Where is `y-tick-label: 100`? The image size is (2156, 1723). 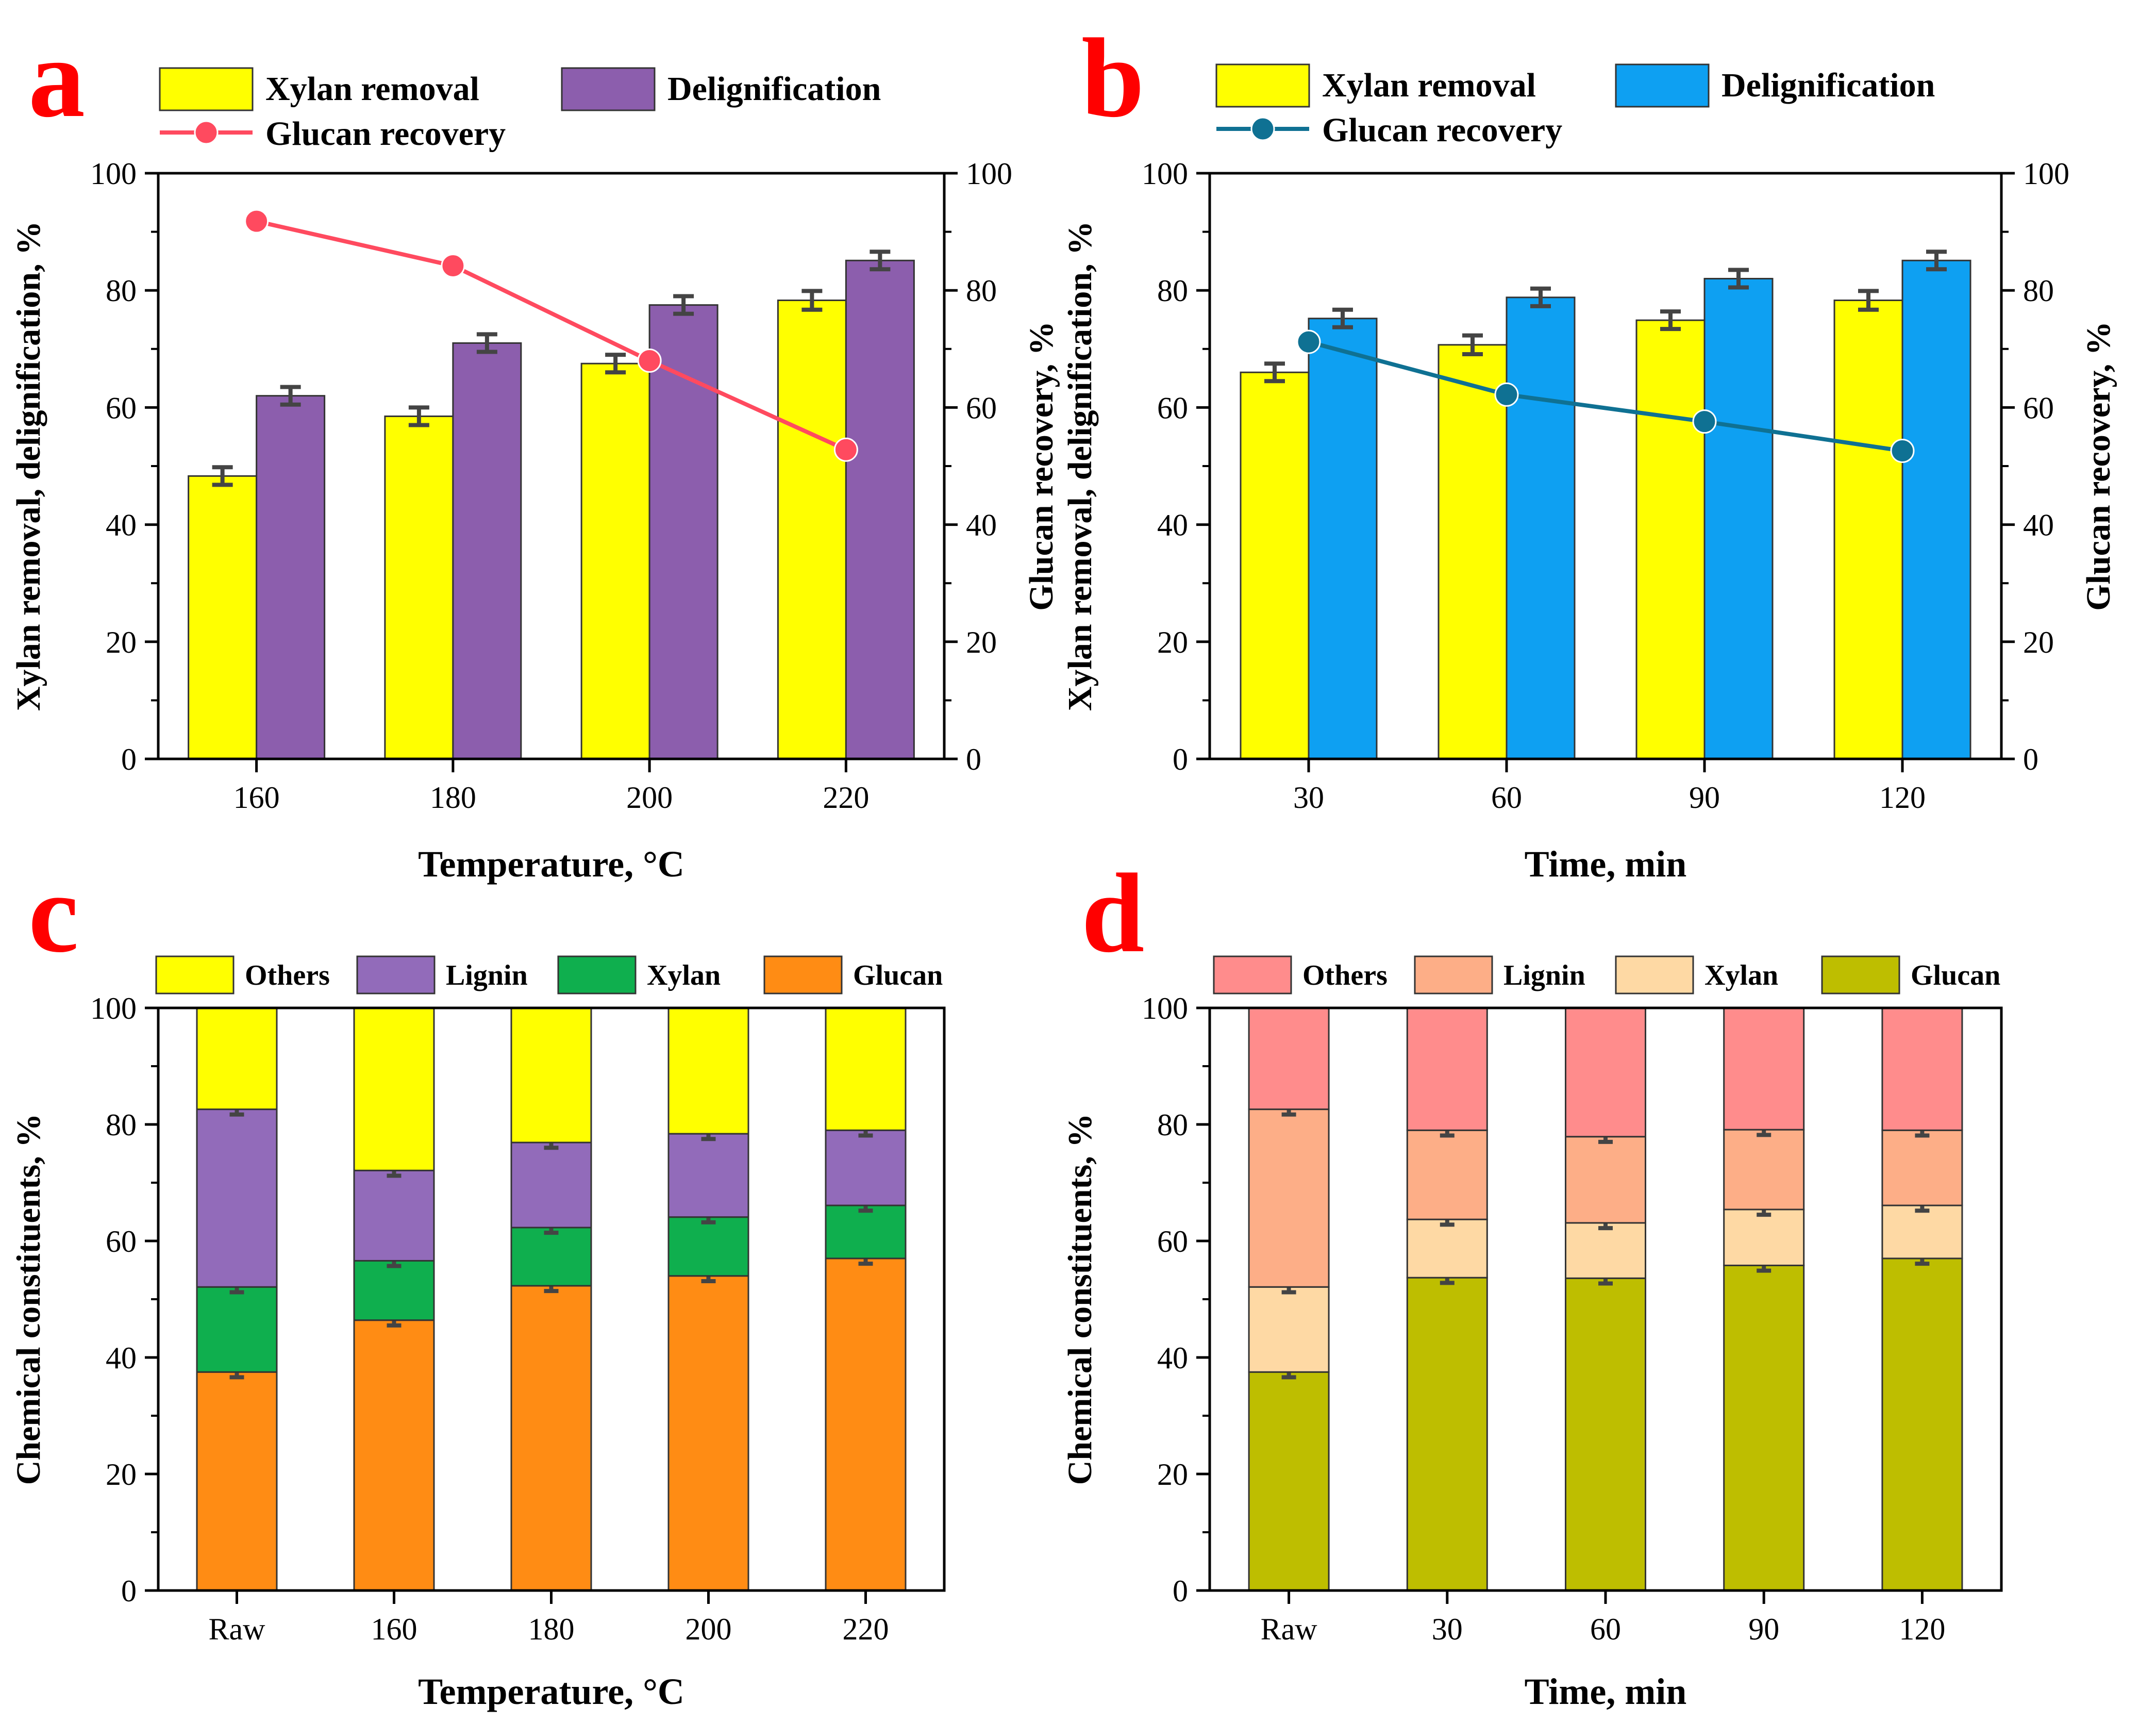 y-tick-label: 100 is located at coordinates (113, 174).